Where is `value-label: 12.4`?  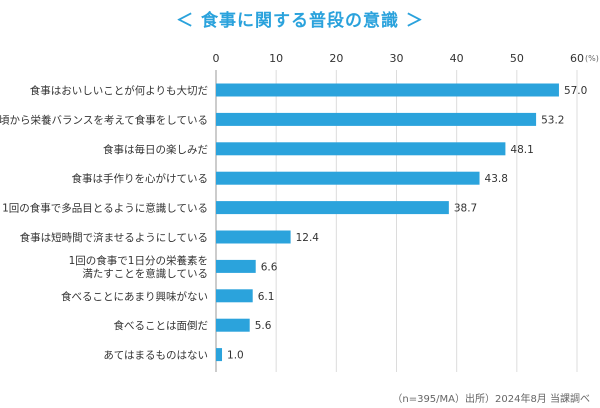
value-label: 12.4 is located at coordinates (308, 238).